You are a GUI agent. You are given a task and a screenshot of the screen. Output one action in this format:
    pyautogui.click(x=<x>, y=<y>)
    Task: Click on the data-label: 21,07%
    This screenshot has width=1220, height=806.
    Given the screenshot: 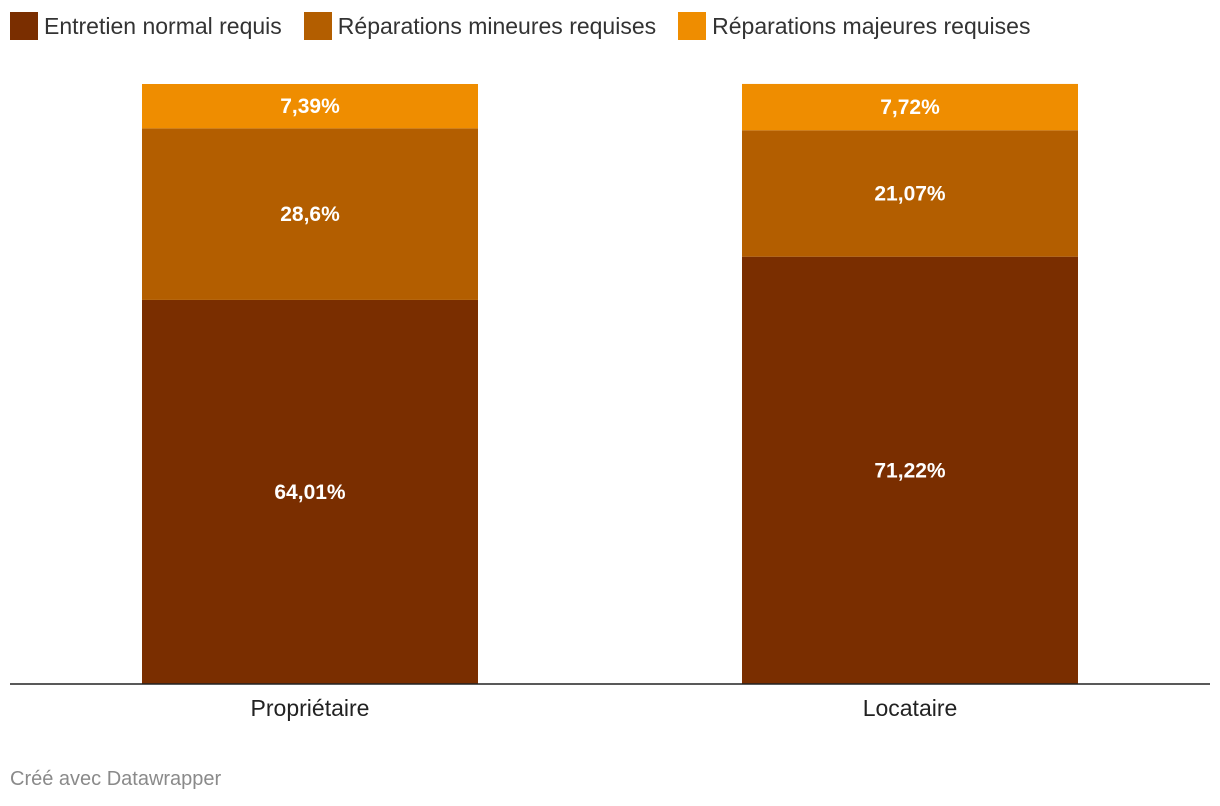 What is the action you would take?
    pyautogui.click(x=910, y=193)
    